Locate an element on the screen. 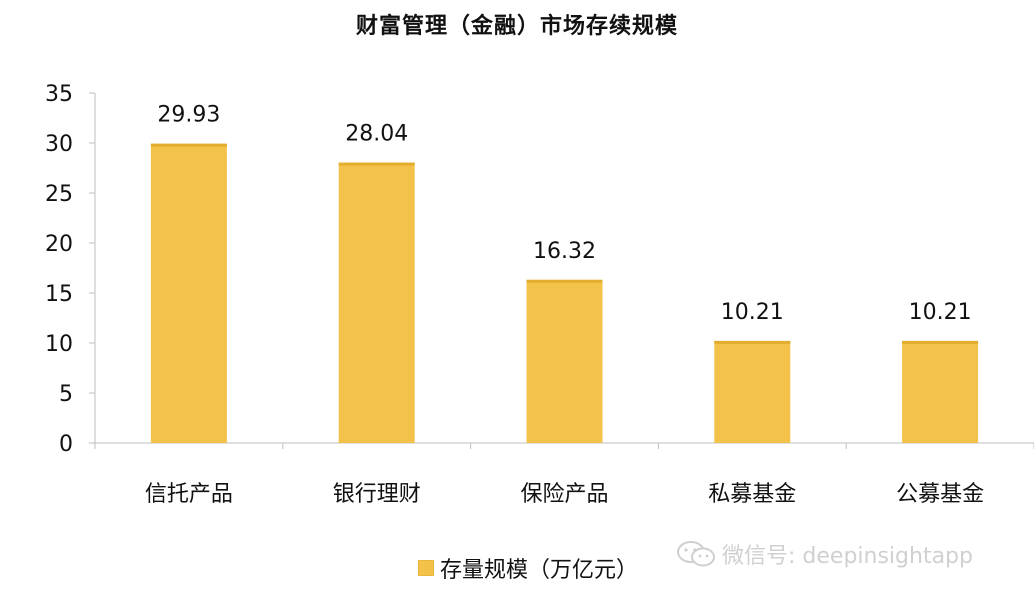  data-label: 29.93 is located at coordinates (188, 115).